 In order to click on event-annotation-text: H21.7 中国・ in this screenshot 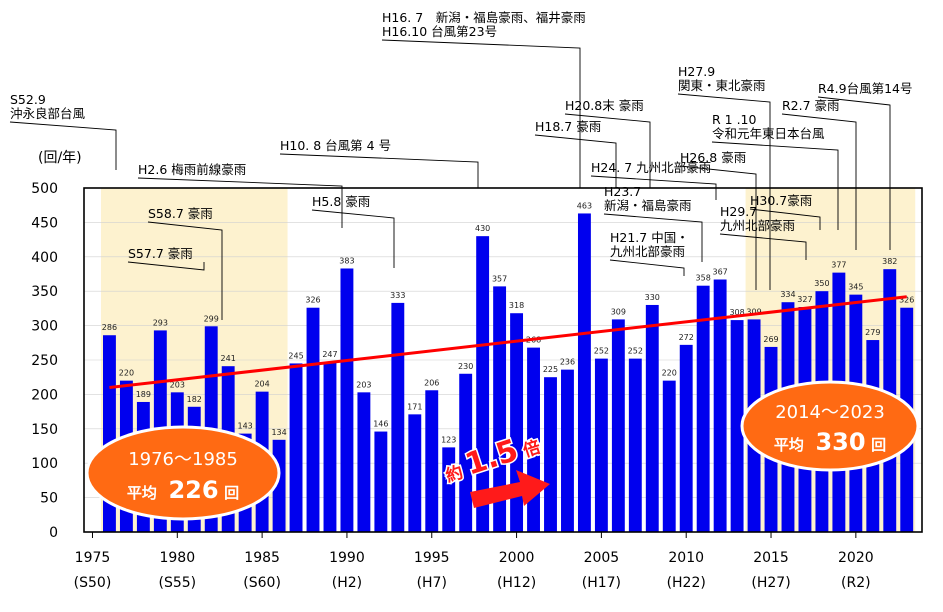, I will do `click(649, 237)`.